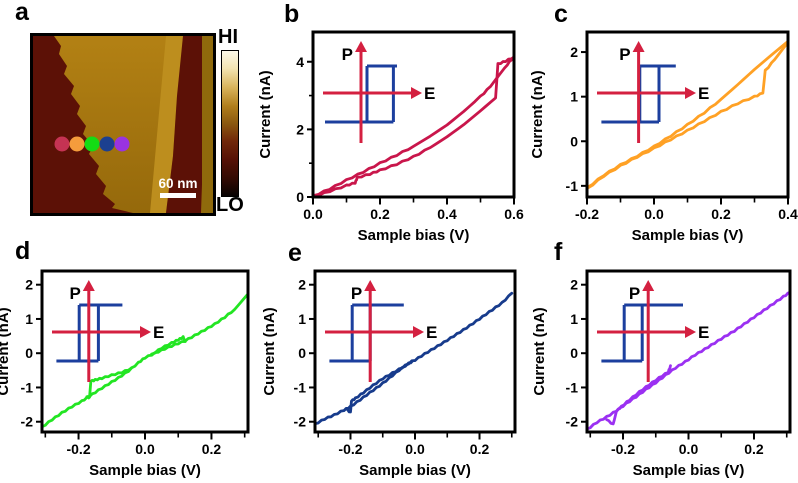 The image size is (798, 483). Describe the element at coordinates (788, 214) in the screenshot. I see `x-tick-label: 0.4` at that location.